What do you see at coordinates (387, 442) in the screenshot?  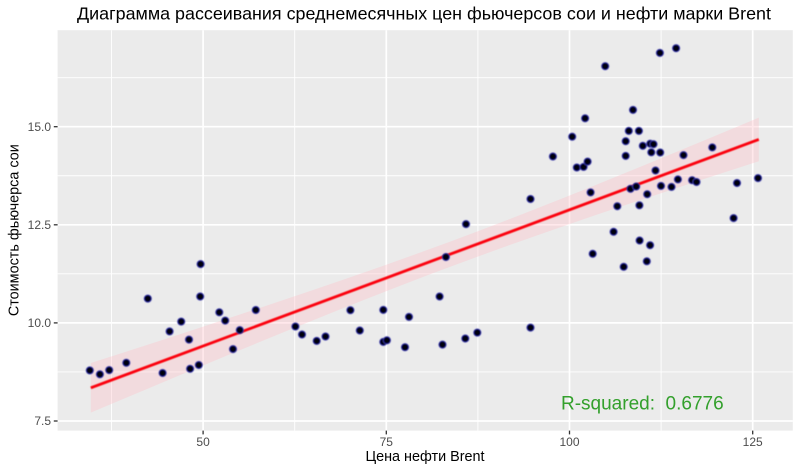 I see `svg-text: 75` at bounding box center [387, 442].